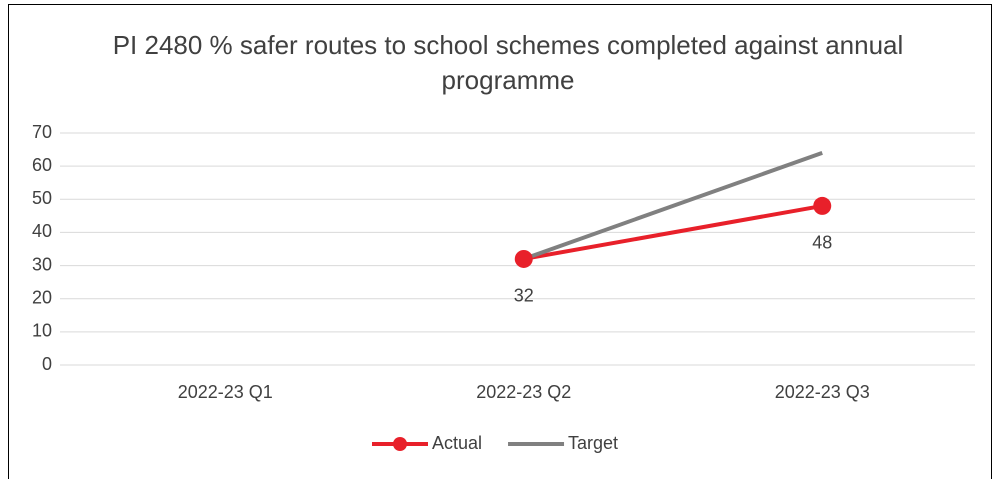  I want to click on y-tick-label: 20, so click(42, 297).